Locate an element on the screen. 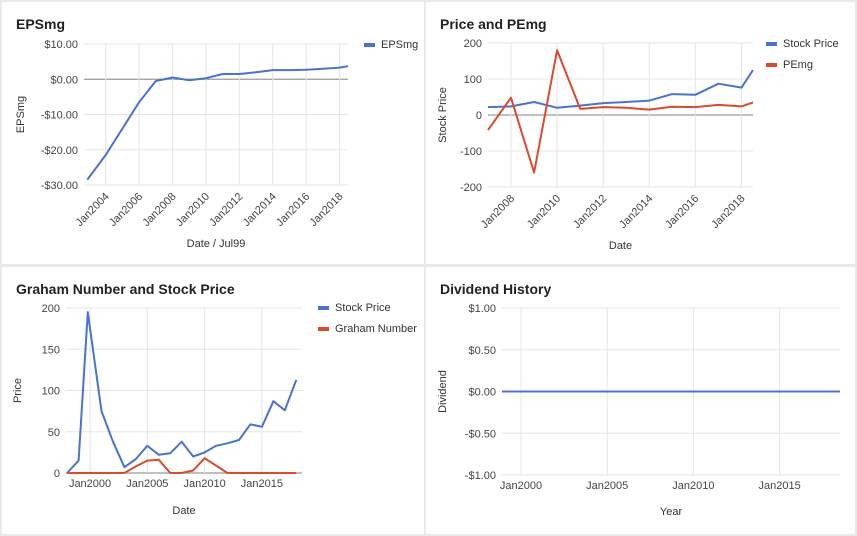 This screenshot has height=536, width=857. y-tick-label: -$0.50 is located at coordinates (480, 434).